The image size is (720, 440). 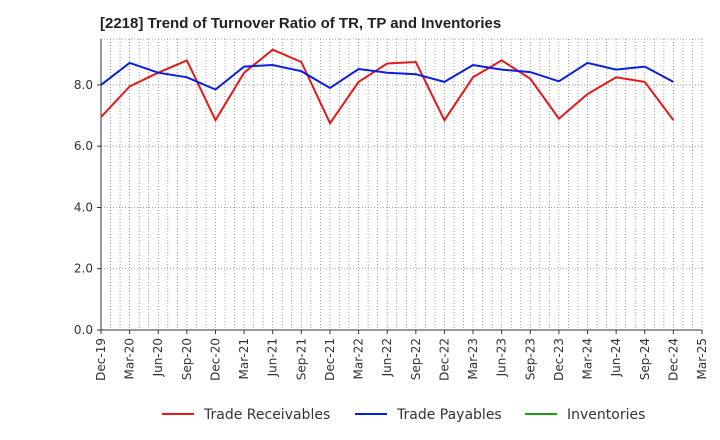 I want to click on series-lines, so click(x=387, y=87).